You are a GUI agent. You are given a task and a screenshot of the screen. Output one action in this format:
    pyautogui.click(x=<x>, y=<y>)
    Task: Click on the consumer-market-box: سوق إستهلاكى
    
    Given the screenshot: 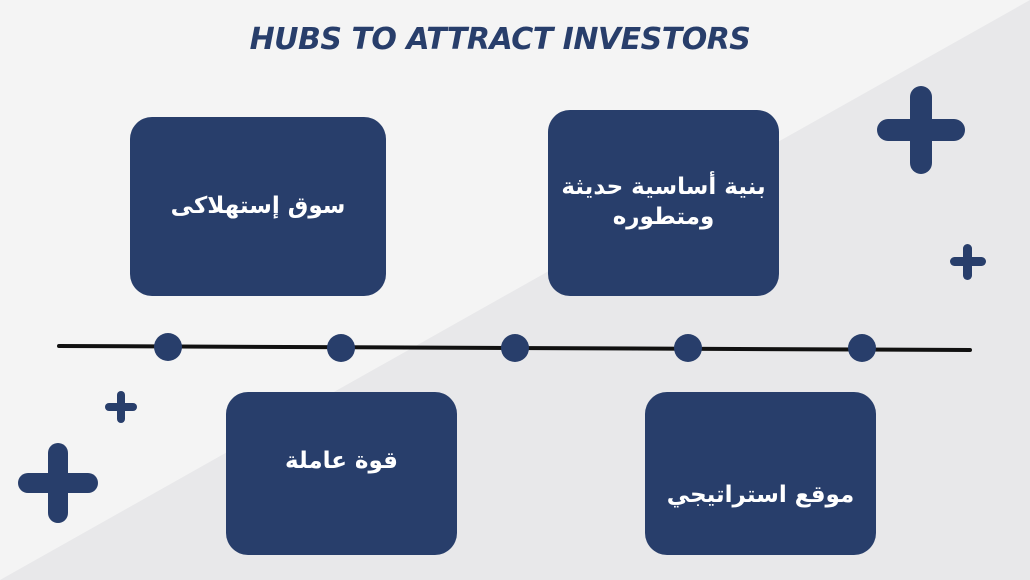 What is the action you would take?
    pyautogui.click(x=258, y=206)
    